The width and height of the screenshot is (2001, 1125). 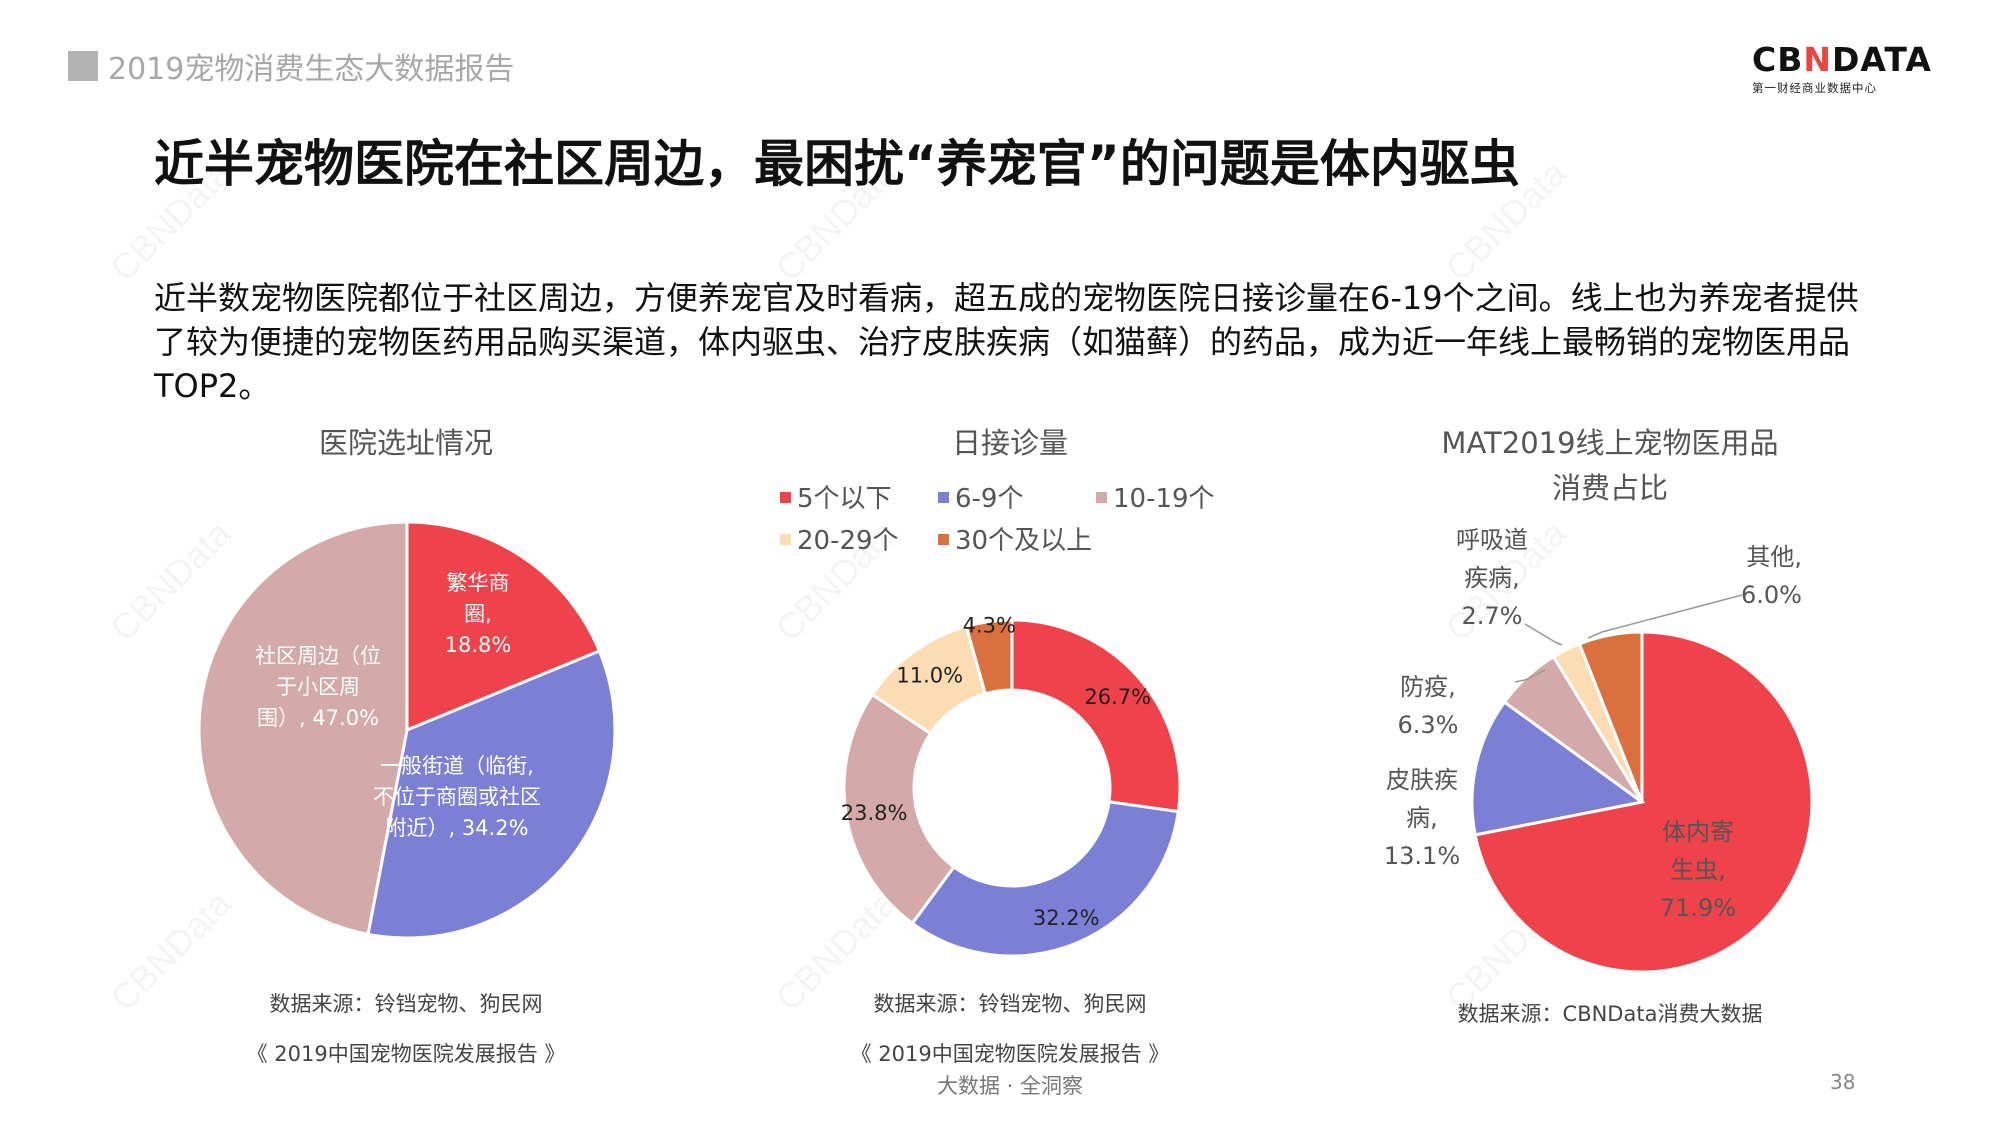 I want to click on chart1-title: 医院选址情况, so click(x=405, y=443).